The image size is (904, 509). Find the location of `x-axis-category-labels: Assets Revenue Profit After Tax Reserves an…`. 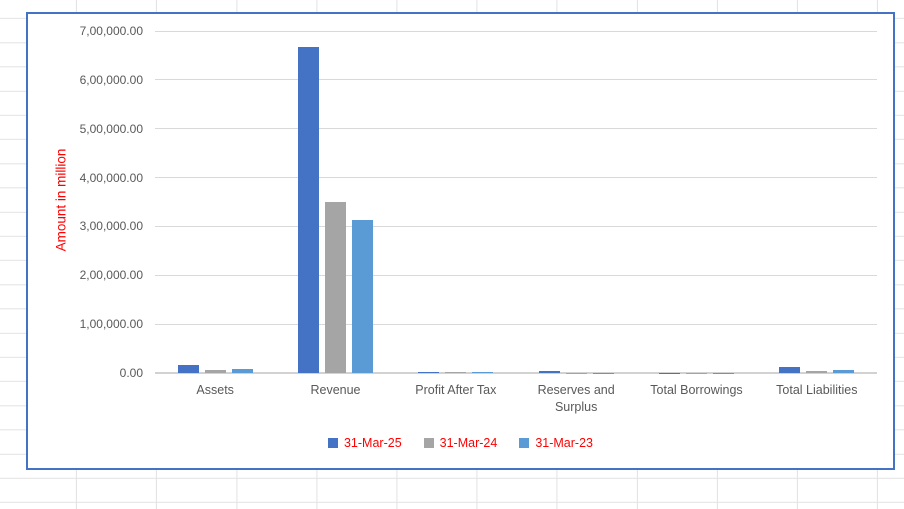

x-axis-category-labels: Assets Revenue Profit After Tax Reserves an… is located at coordinates (516, 399).